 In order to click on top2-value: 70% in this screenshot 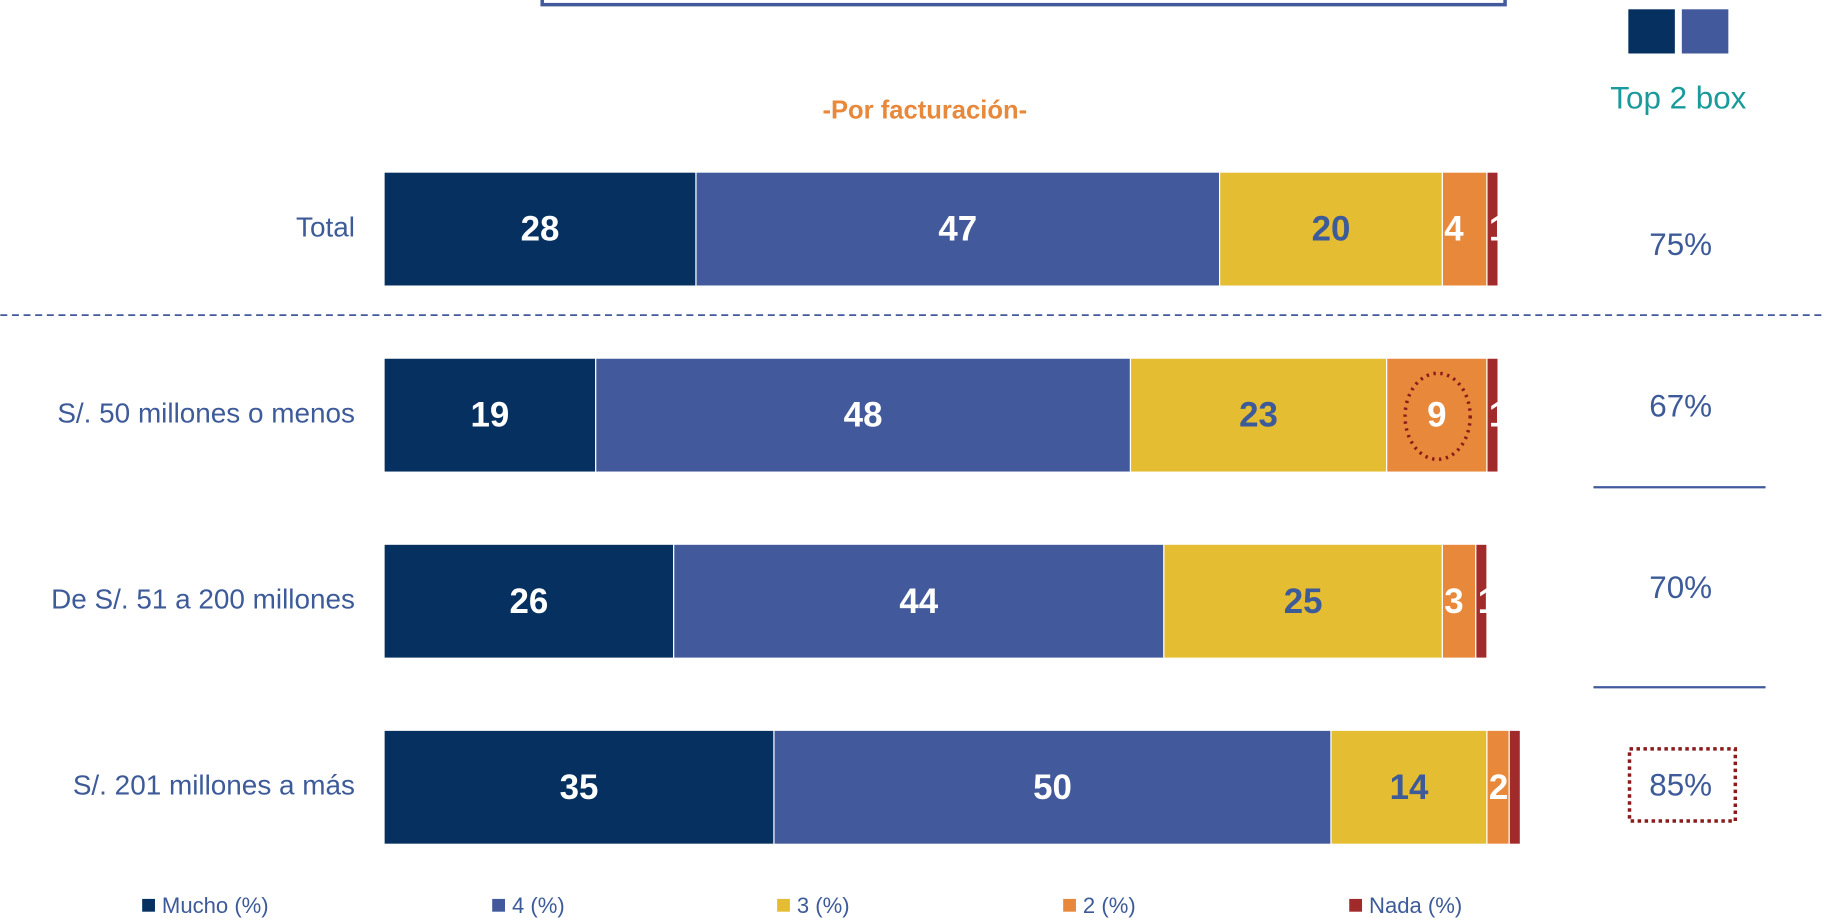, I will do `click(1680, 587)`.